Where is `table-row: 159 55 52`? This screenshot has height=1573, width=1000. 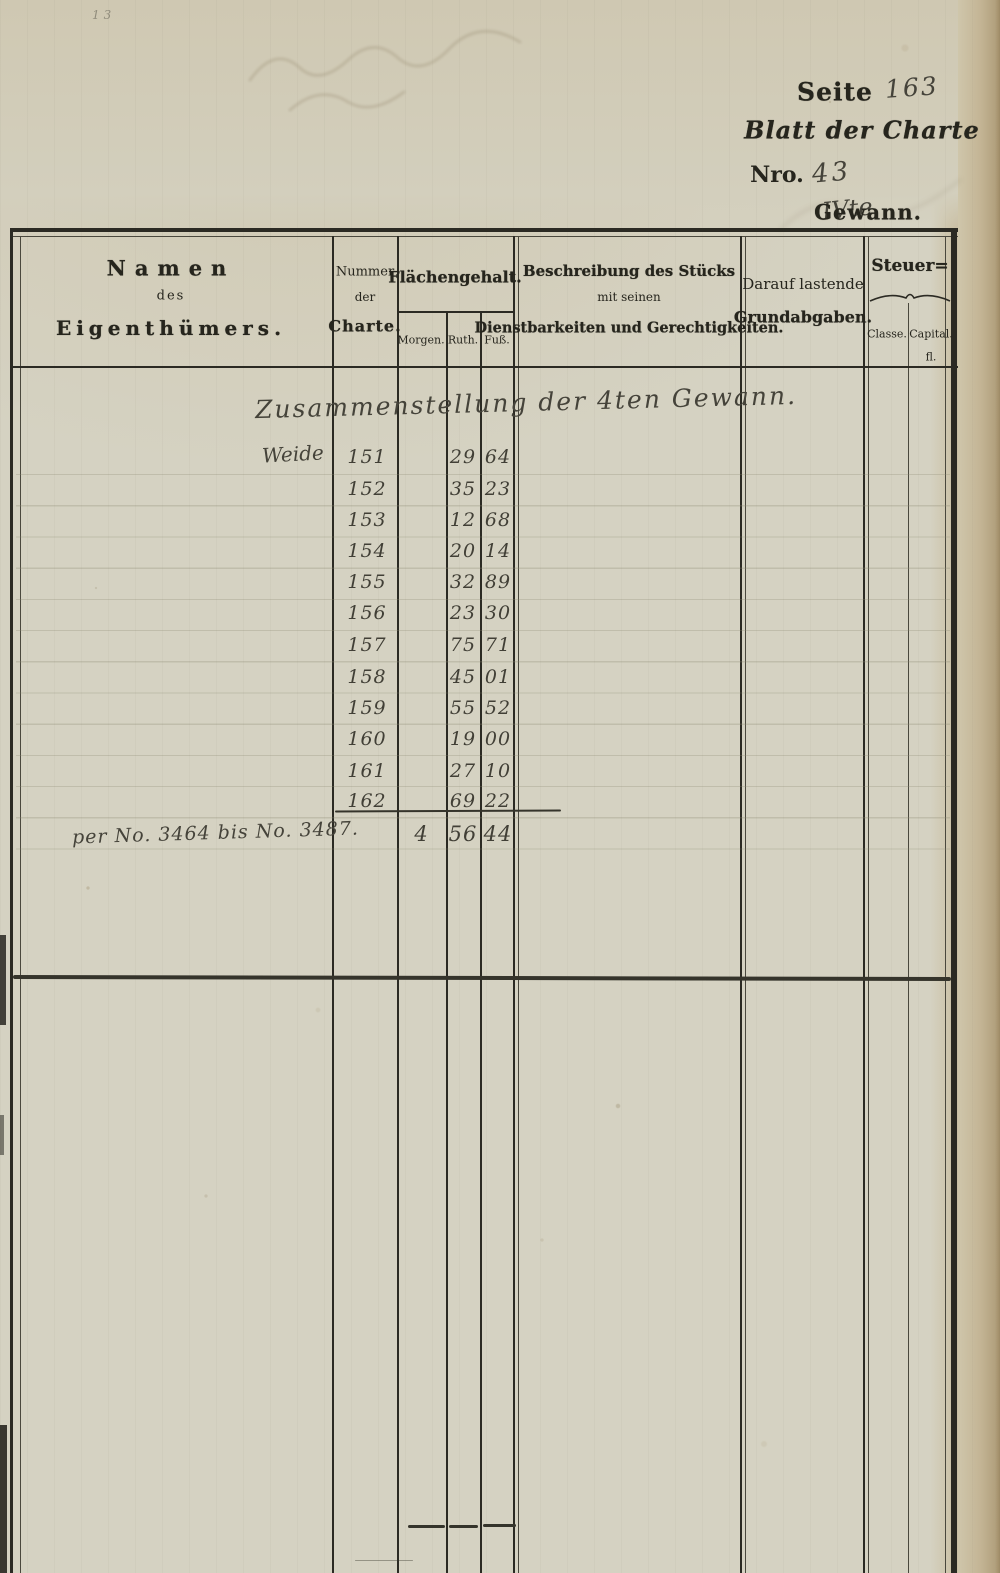
table-row: 159 55 52 is located at coordinates (500, 711).